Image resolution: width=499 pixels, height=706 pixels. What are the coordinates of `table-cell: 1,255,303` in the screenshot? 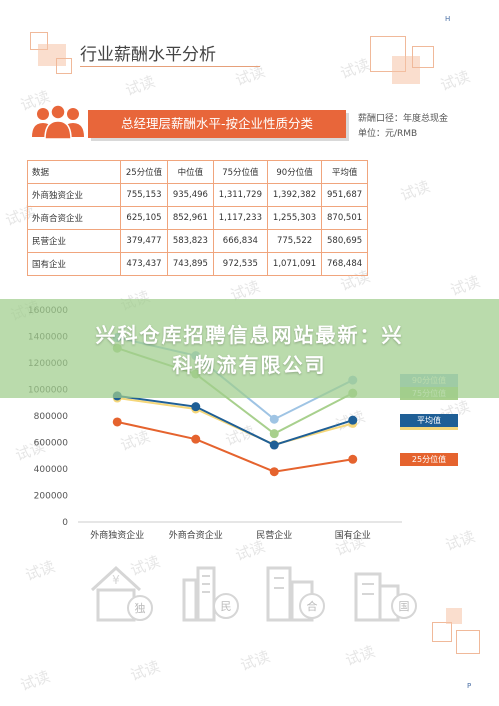 It's located at (294, 218).